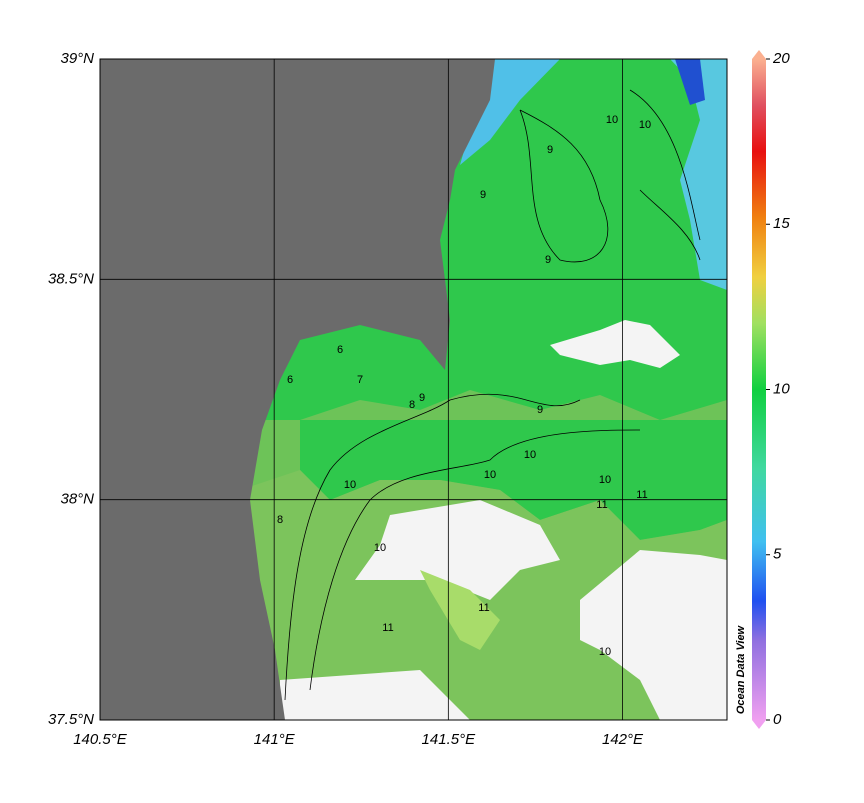  What do you see at coordinates (690, 82) in the screenshot?
I see `cold-core` at bounding box center [690, 82].